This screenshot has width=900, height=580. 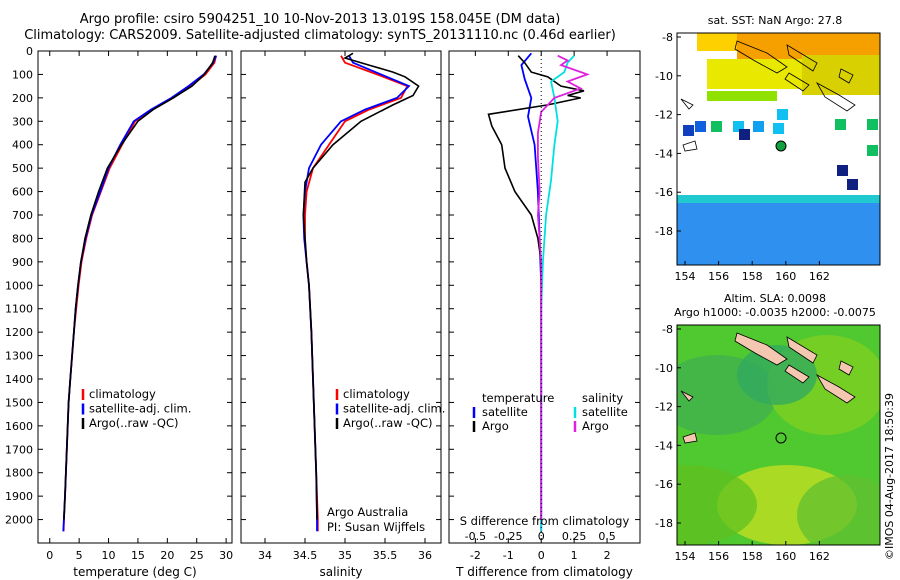 What do you see at coordinates (394, 409) in the screenshot?
I see `legend-salinity-1: satellite-adj. clim.` at bounding box center [394, 409].